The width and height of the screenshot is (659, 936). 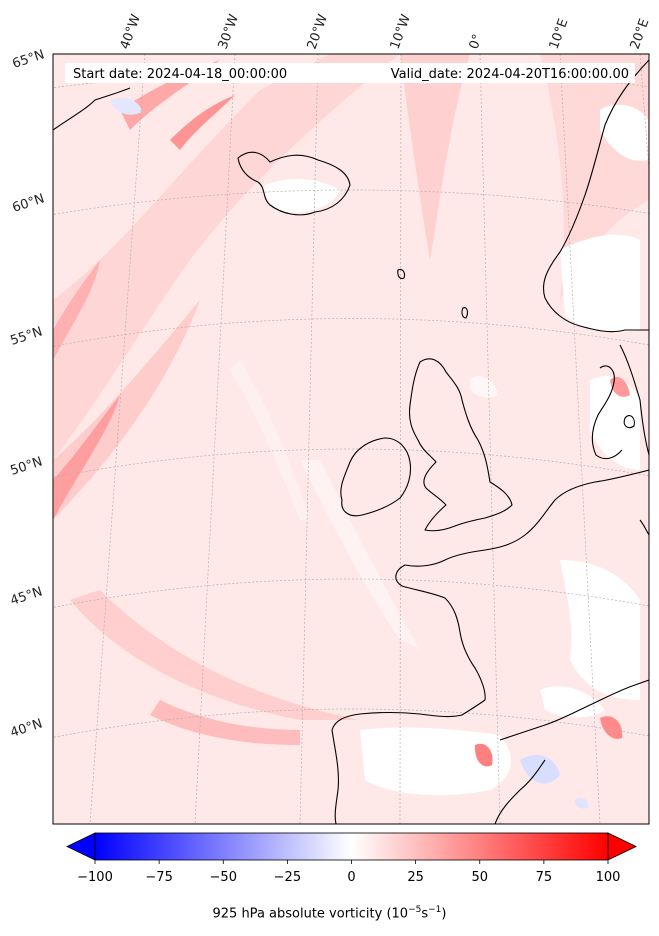 What do you see at coordinates (401, 274) in the screenshot?
I see `coastline-faroes` at bounding box center [401, 274].